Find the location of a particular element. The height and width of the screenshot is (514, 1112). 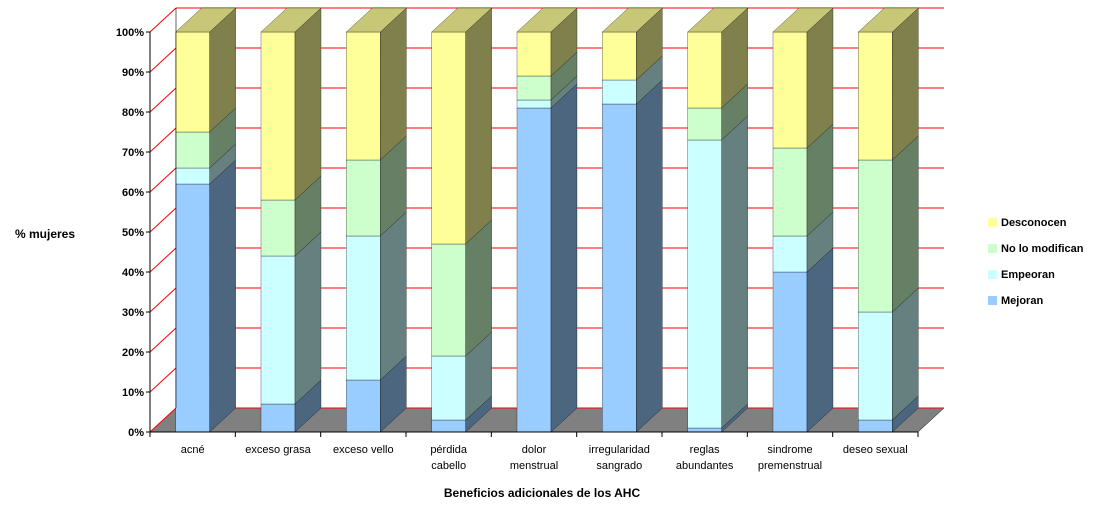

x-tick-label: dolor menstrual is located at coordinates (534, 458).